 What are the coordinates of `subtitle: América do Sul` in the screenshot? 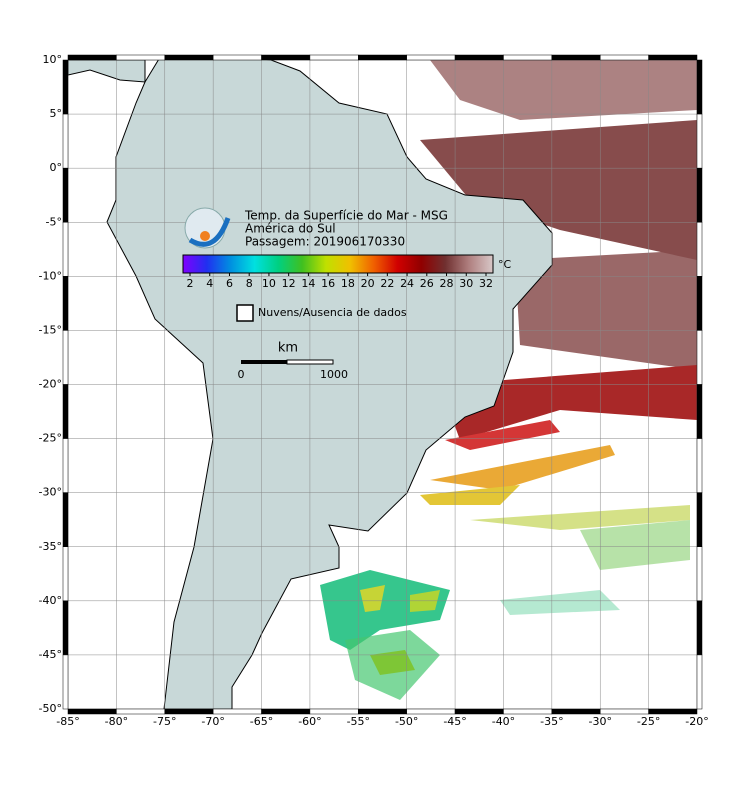 It's located at (290, 229).